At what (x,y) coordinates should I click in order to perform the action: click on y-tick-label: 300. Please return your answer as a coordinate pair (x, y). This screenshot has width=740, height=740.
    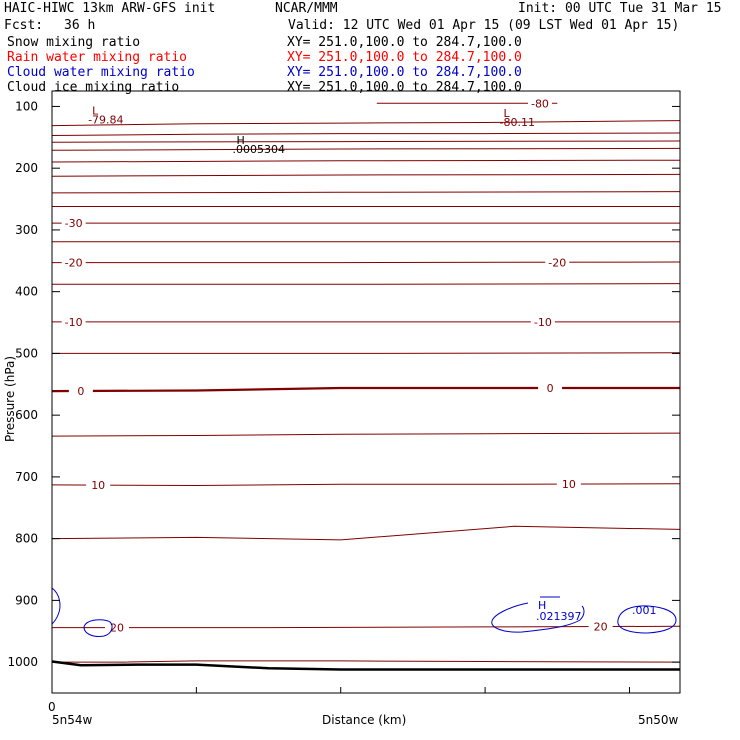
    Looking at the image, I should click on (26, 230).